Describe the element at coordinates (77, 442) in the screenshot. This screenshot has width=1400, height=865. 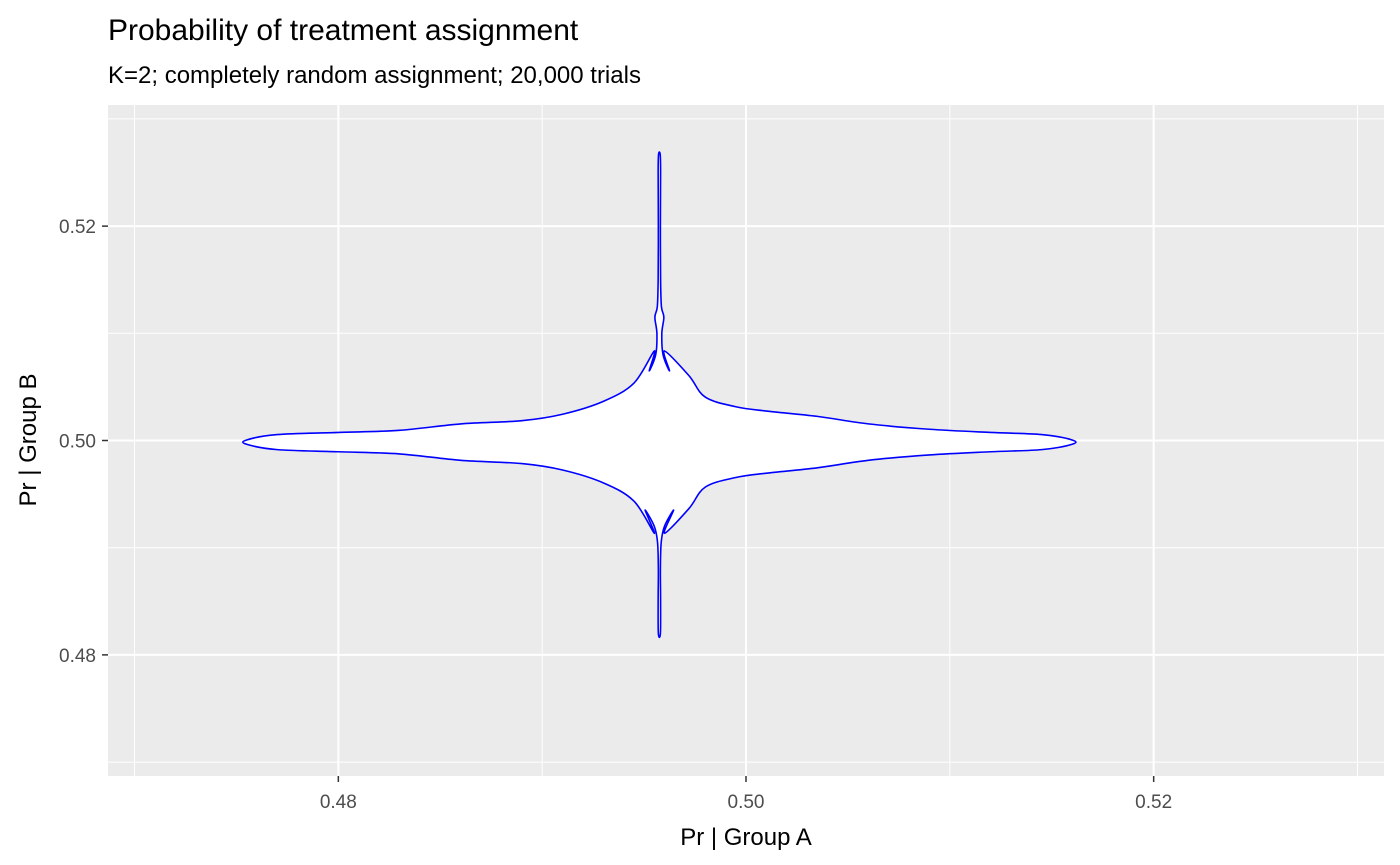
I see `y-tick-label: 0.50` at that location.